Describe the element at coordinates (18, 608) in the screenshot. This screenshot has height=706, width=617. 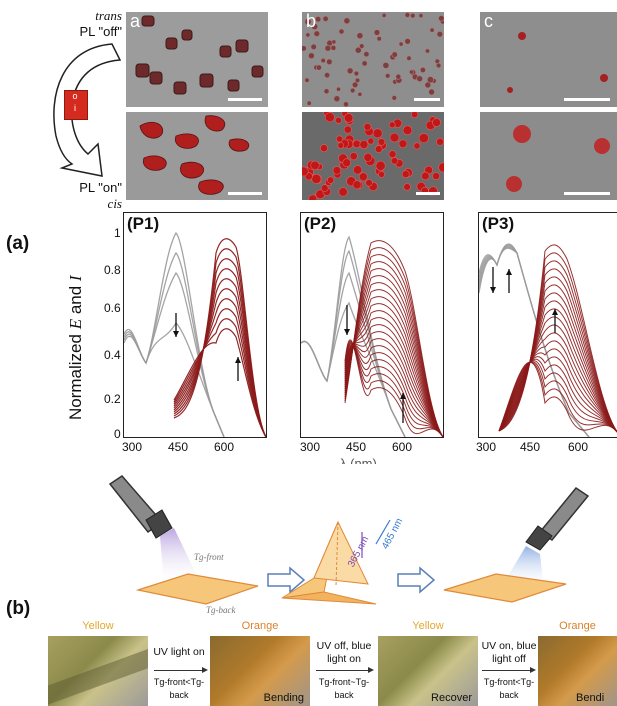
I see `panel-label-b: (b)` at that location.